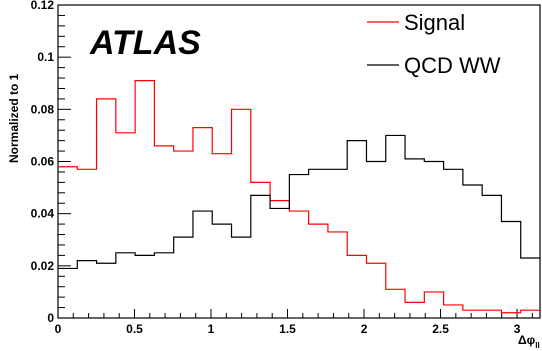  Describe the element at coordinates (364, 329) in the screenshot. I see `x-tick-label: 2` at that location.